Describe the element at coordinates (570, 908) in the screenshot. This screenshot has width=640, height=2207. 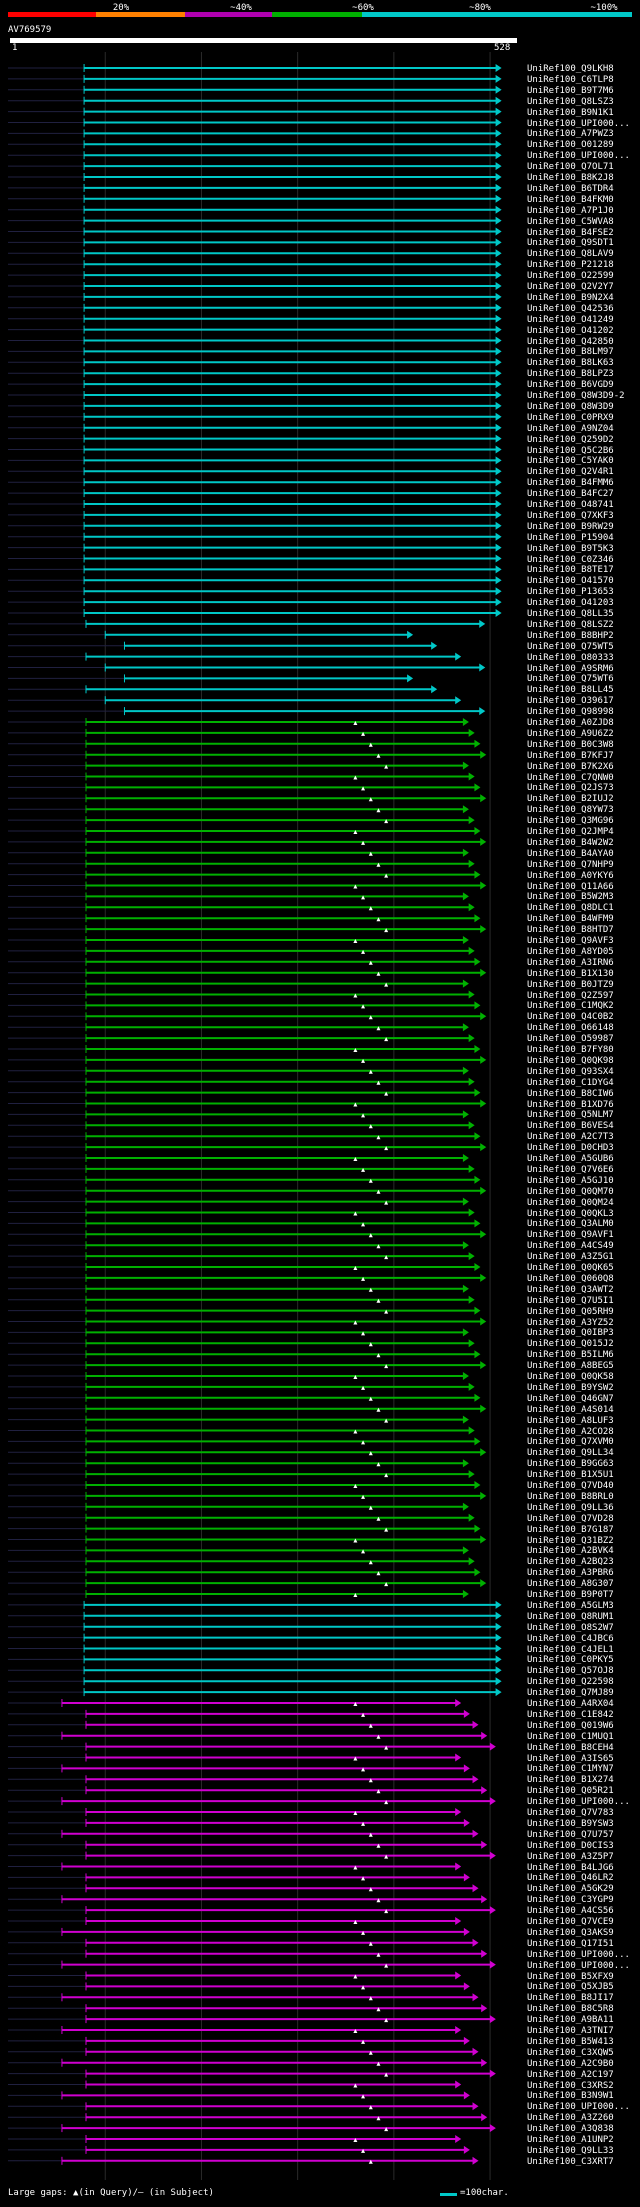
I see `hit-name: UniRef100_Q8DLC1` at that location.